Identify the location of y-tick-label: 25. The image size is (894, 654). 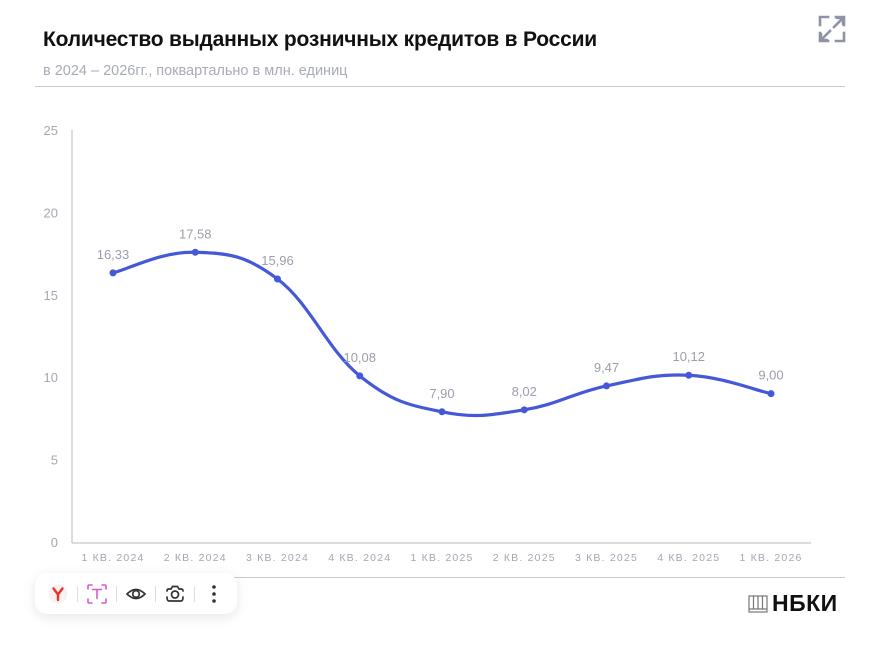
(51, 130).